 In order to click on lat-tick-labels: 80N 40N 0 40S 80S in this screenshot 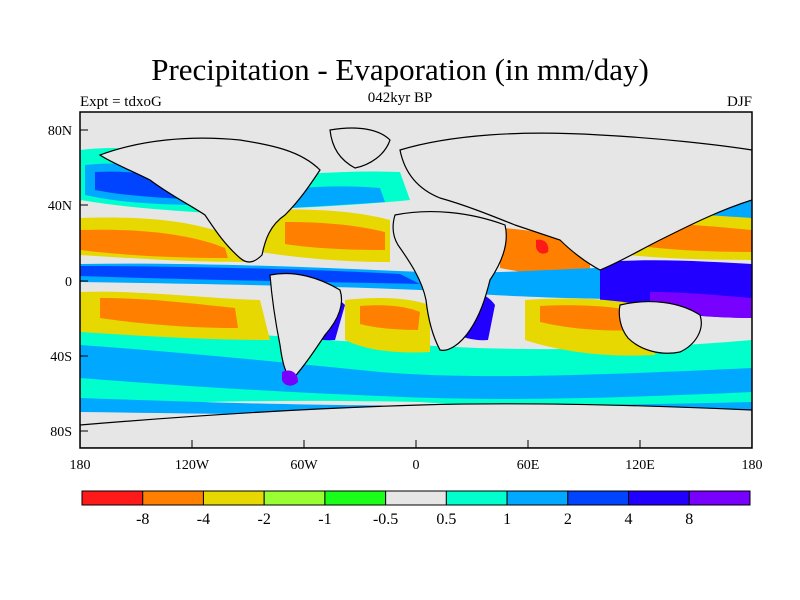, I will do `click(60, 282)`.